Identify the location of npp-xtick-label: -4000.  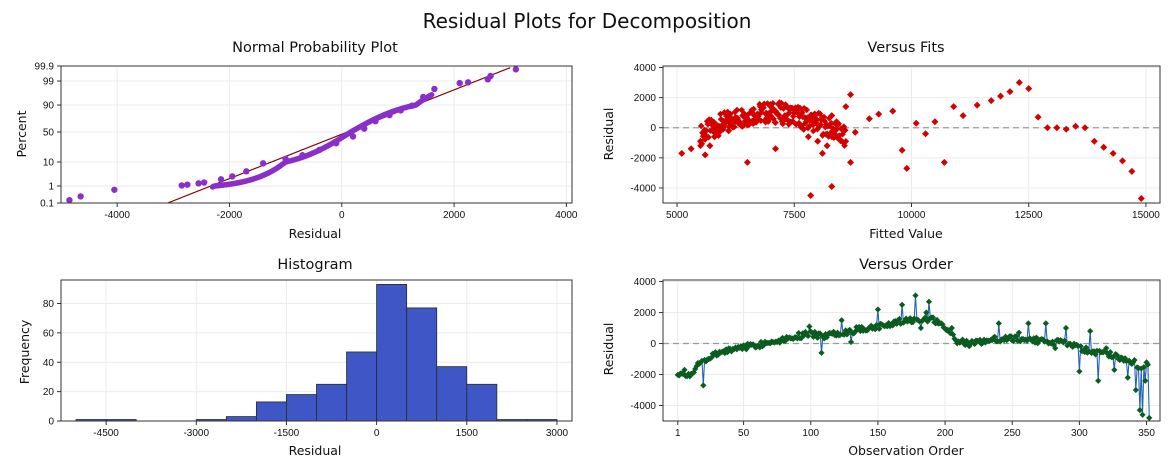
(117, 215).